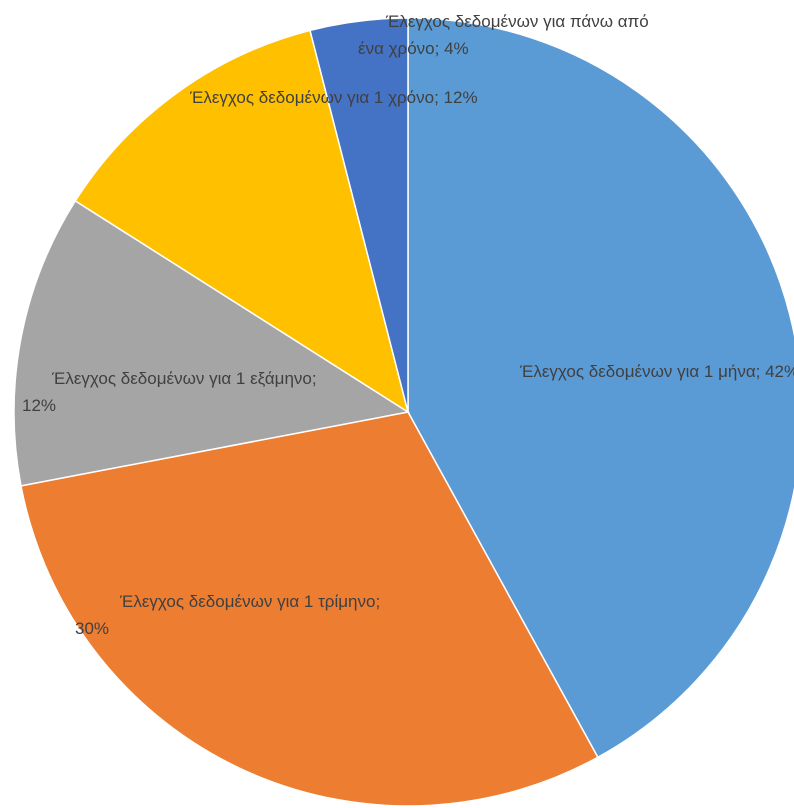  I want to click on data-label-box: Έλεγχος δεδομένων για 1 εξάμηνο; 12%, so click(169, 392).